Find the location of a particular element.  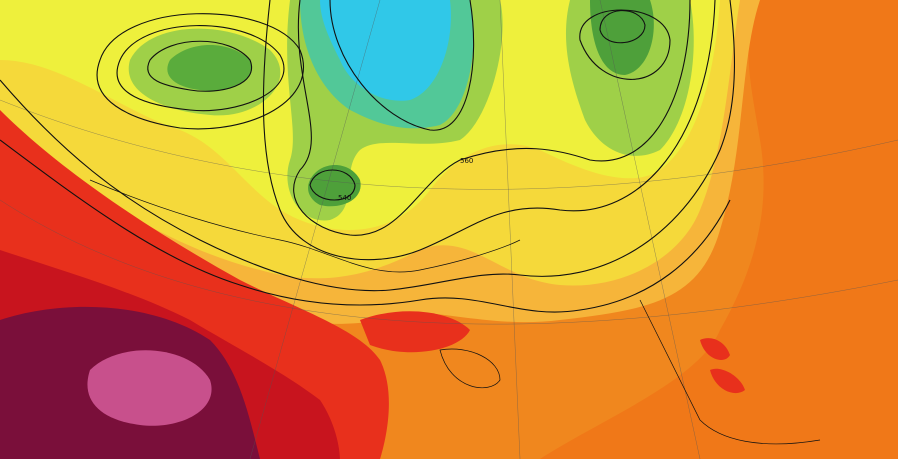

red-patch-east is located at coordinates (722, 366).